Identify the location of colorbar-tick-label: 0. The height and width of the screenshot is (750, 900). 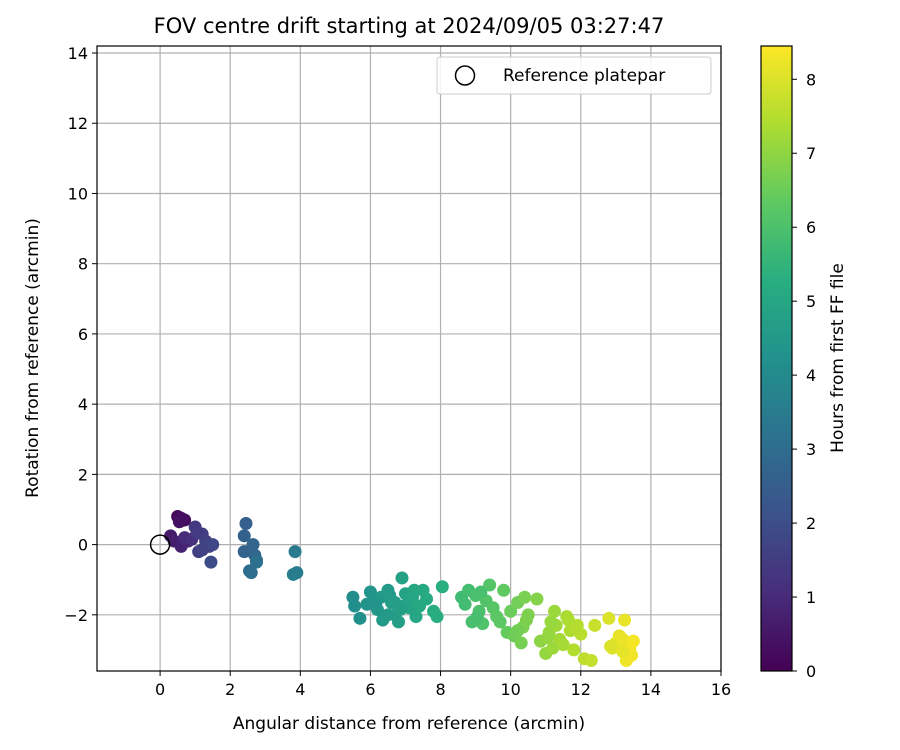
(811, 671).